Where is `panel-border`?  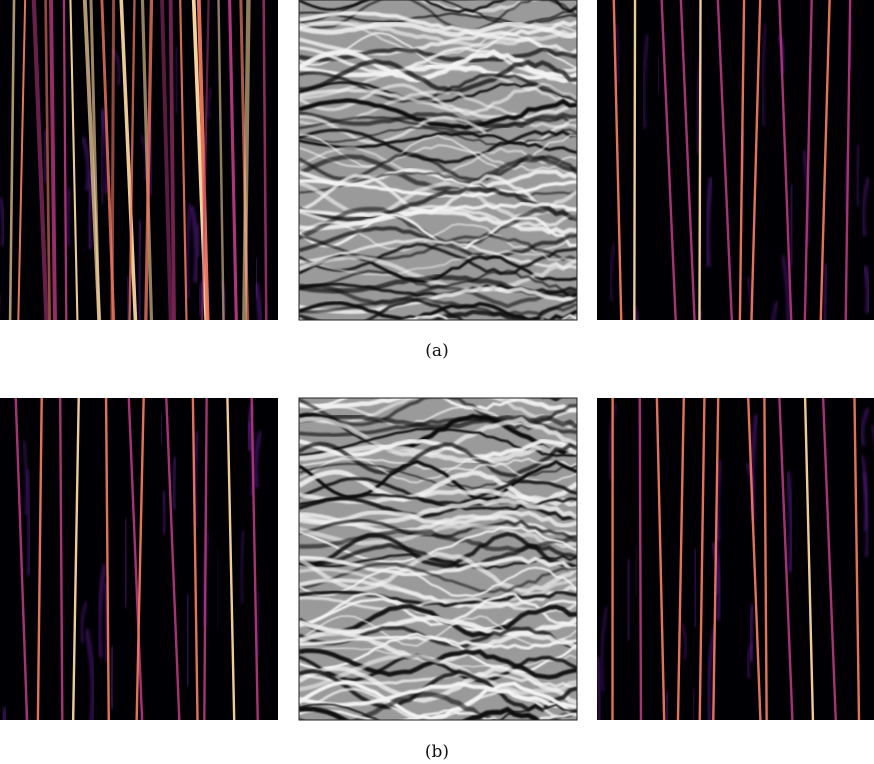
panel-border is located at coordinates (438, 559).